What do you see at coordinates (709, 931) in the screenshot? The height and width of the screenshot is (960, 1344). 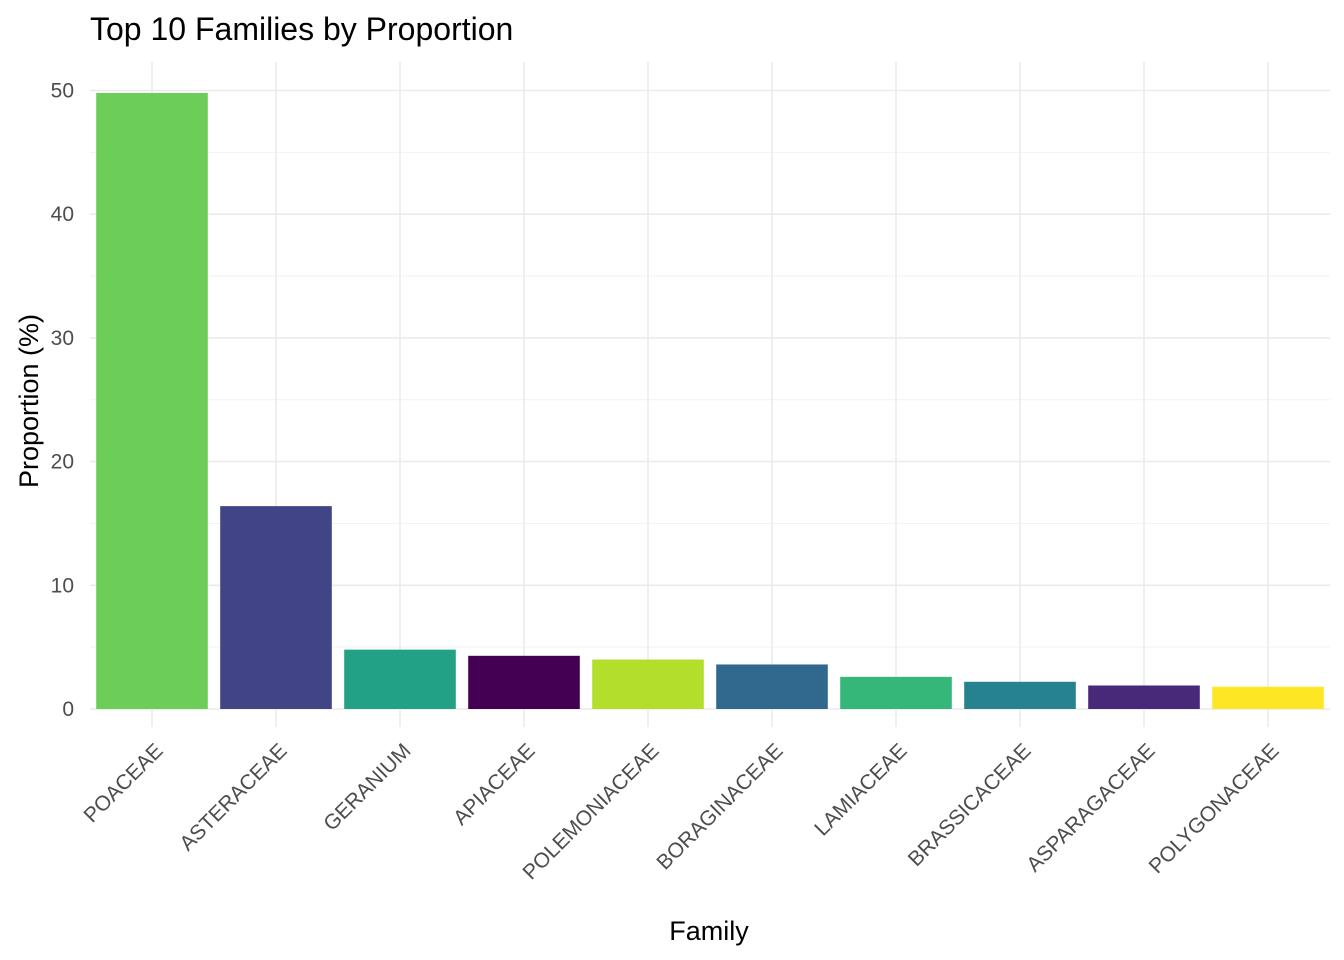 I see `x-axis-title: Family` at bounding box center [709, 931].